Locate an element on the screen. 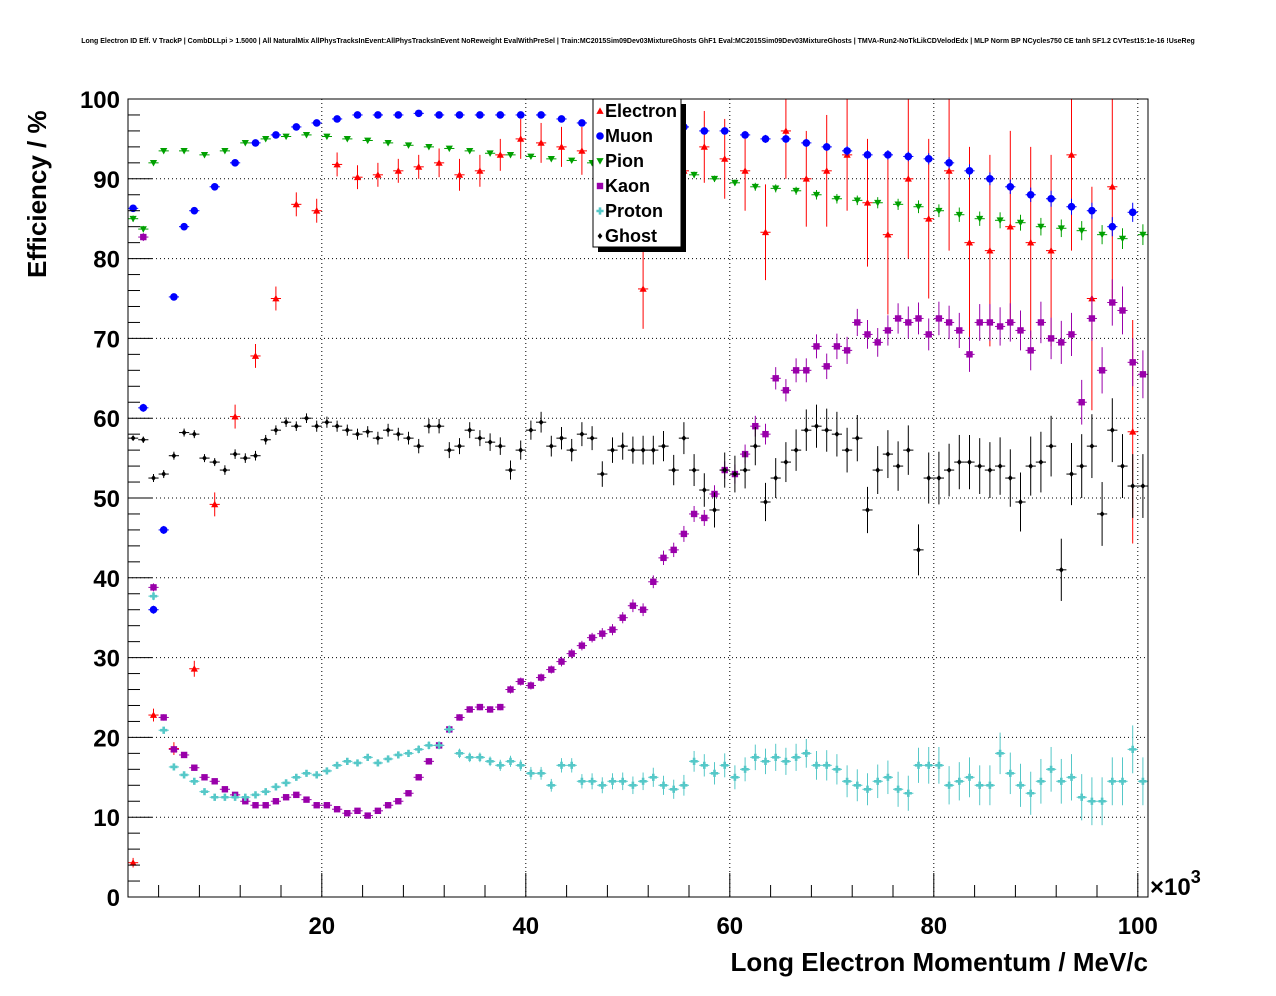 The height and width of the screenshot is (996, 1276). legend-label-kaon: Kaon is located at coordinates (627, 186).